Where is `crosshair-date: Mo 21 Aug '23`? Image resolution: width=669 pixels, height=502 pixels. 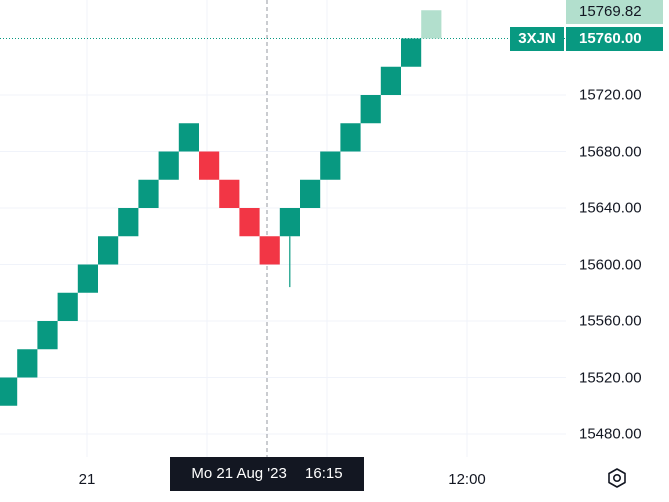
crosshair-date: Mo 21 Aug '23 is located at coordinates (239, 473).